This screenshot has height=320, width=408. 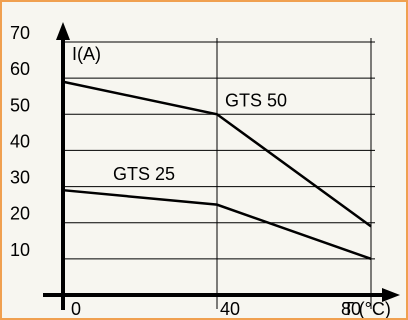 I want to click on x-axis-arrow, so click(x=391, y=295).